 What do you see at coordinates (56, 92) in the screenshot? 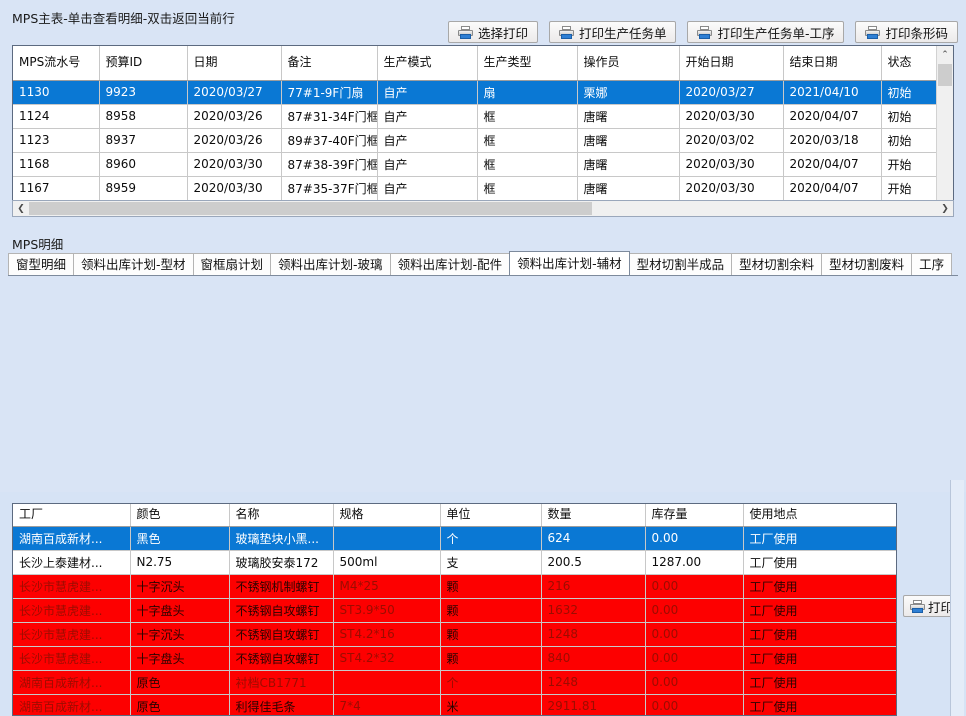
I see `cell-mps-serial: 1130` at bounding box center [56, 92].